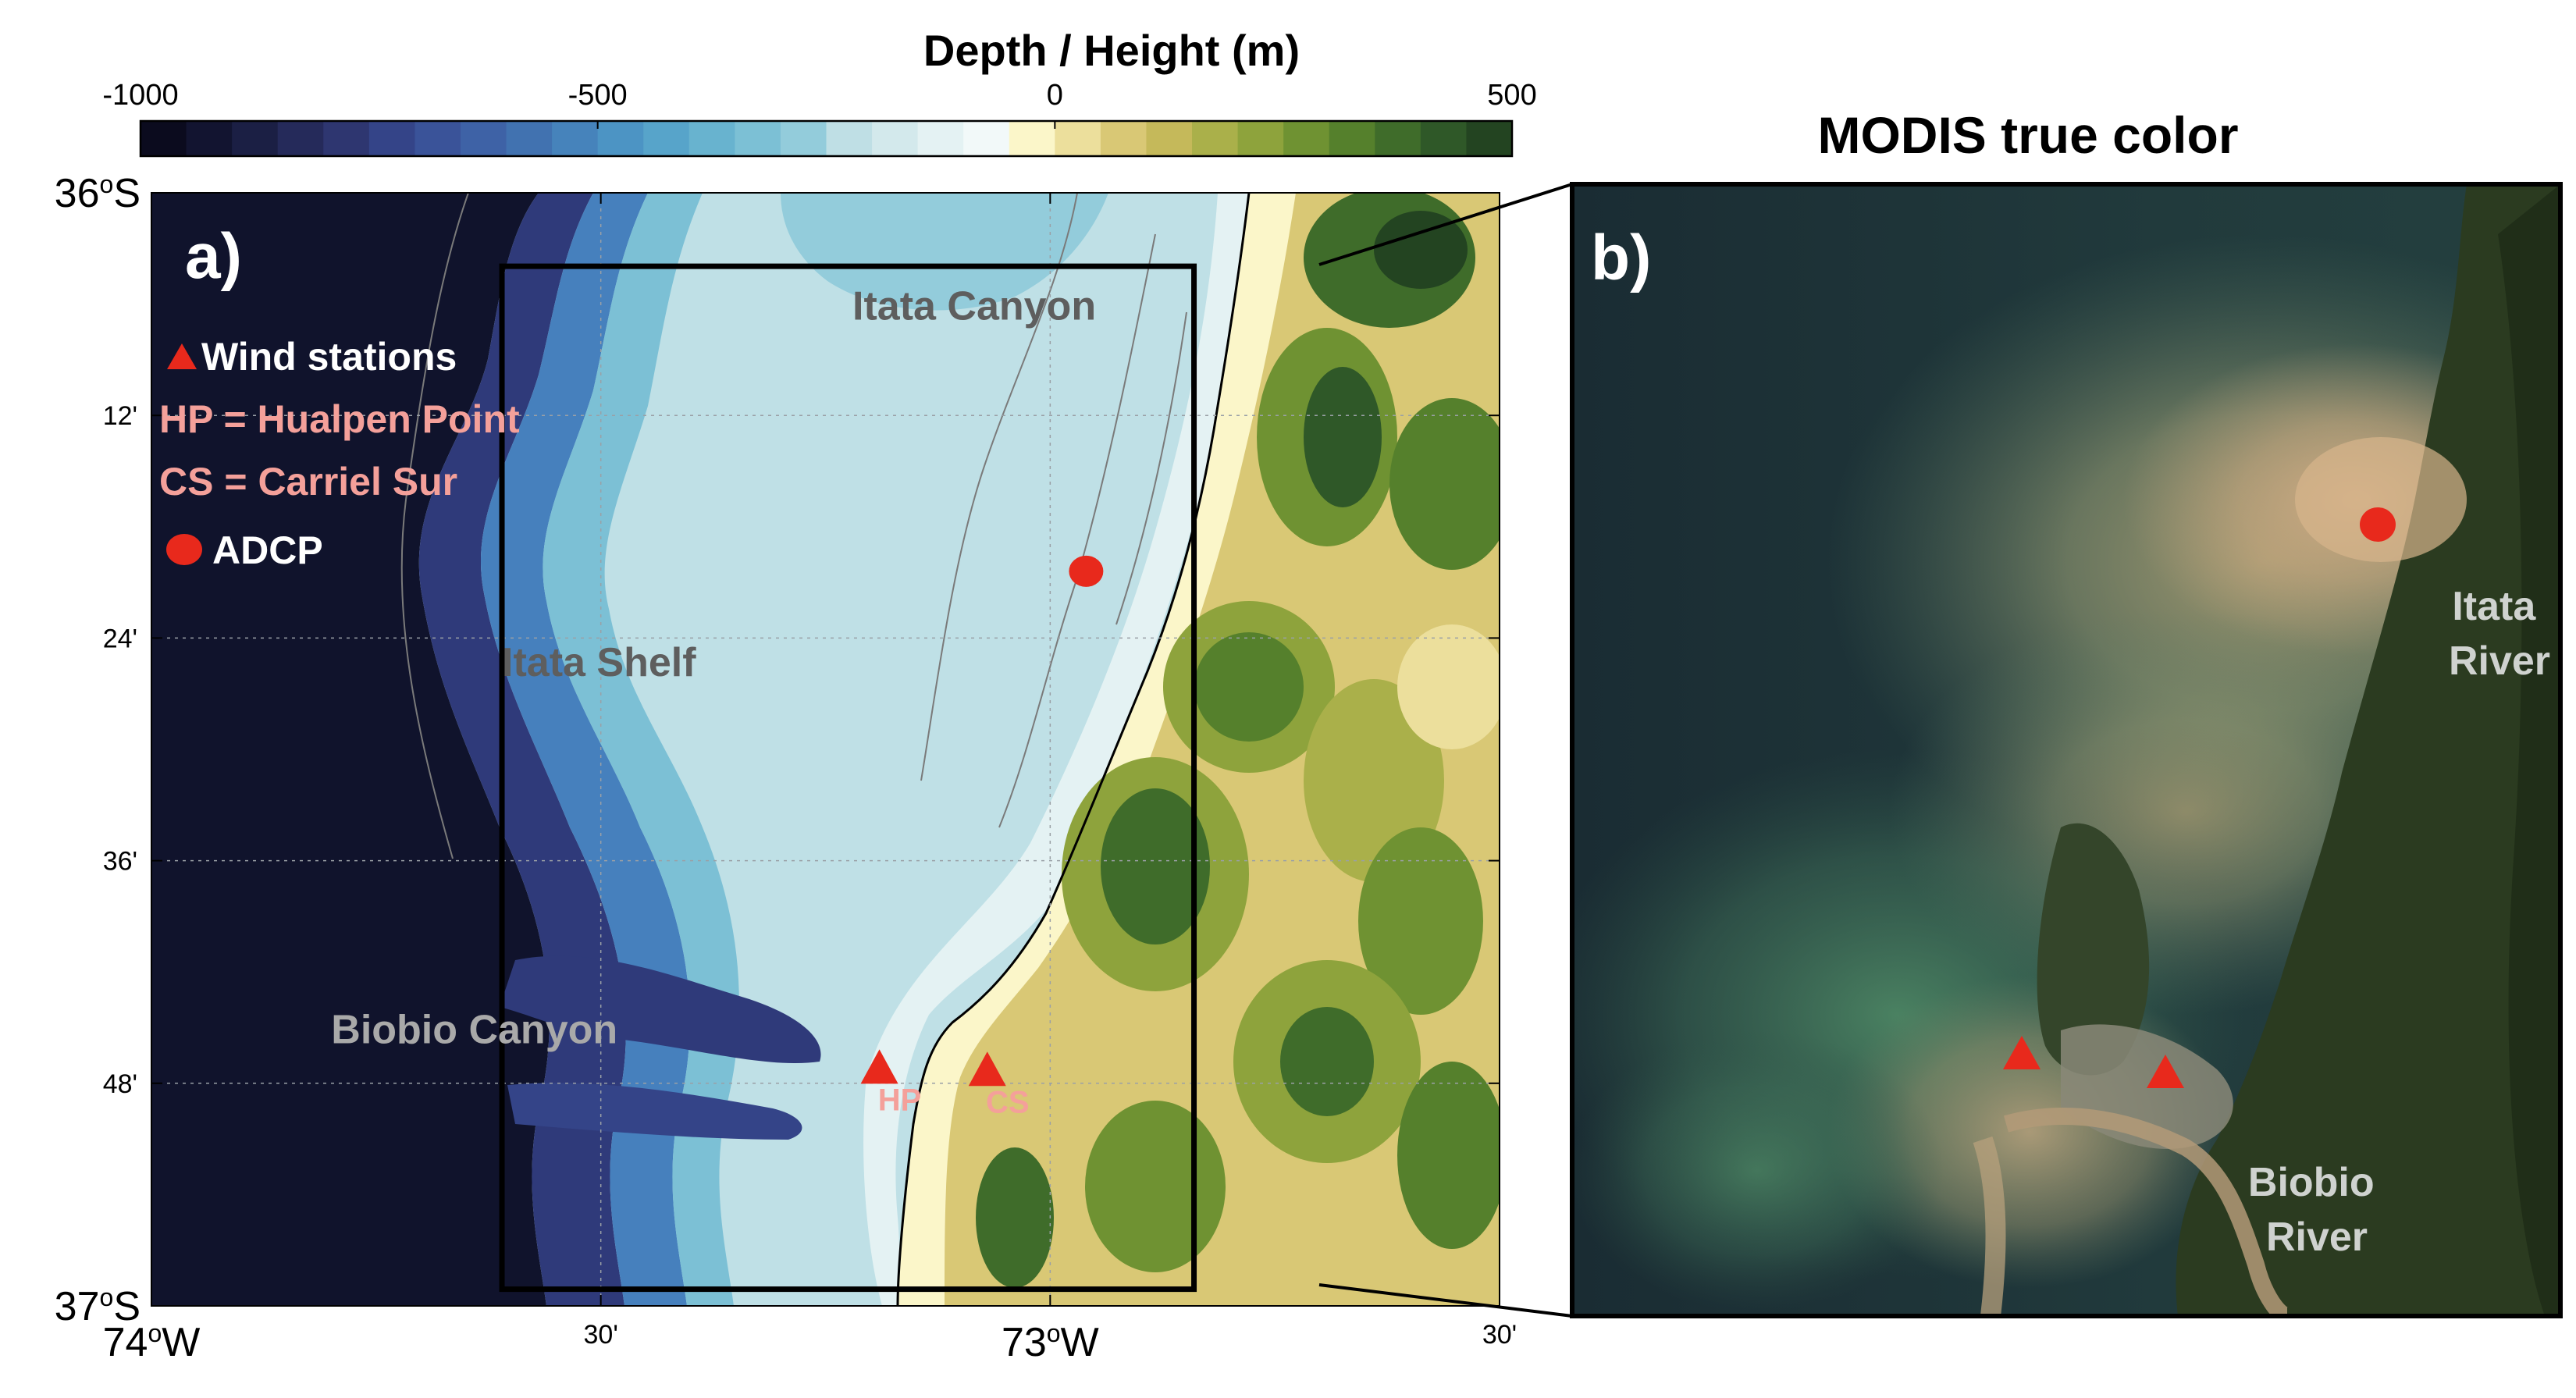 This screenshot has width=2576, height=1398. What do you see at coordinates (120, 862) in the screenshot?
I see `lat-tick-label: 36'` at bounding box center [120, 862].